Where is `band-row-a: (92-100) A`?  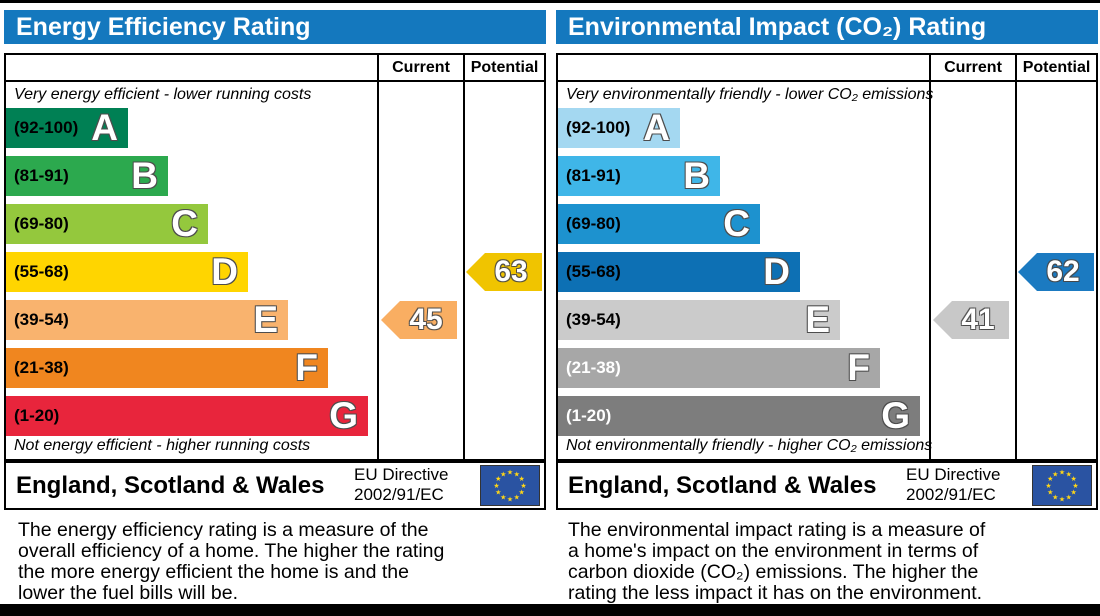 band-row-a: (92-100) A is located at coordinates (619, 128).